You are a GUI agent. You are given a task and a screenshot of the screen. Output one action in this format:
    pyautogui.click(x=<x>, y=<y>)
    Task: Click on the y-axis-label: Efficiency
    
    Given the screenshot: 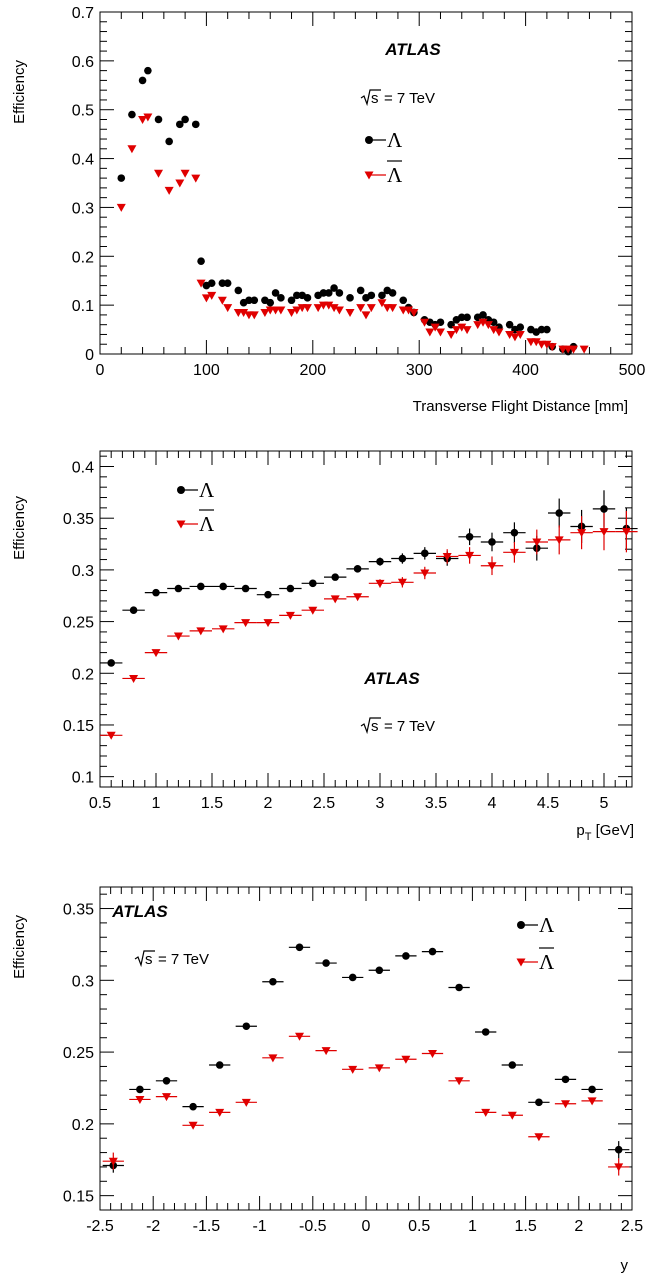 What is the action you would take?
    pyautogui.click(x=19, y=92)
    